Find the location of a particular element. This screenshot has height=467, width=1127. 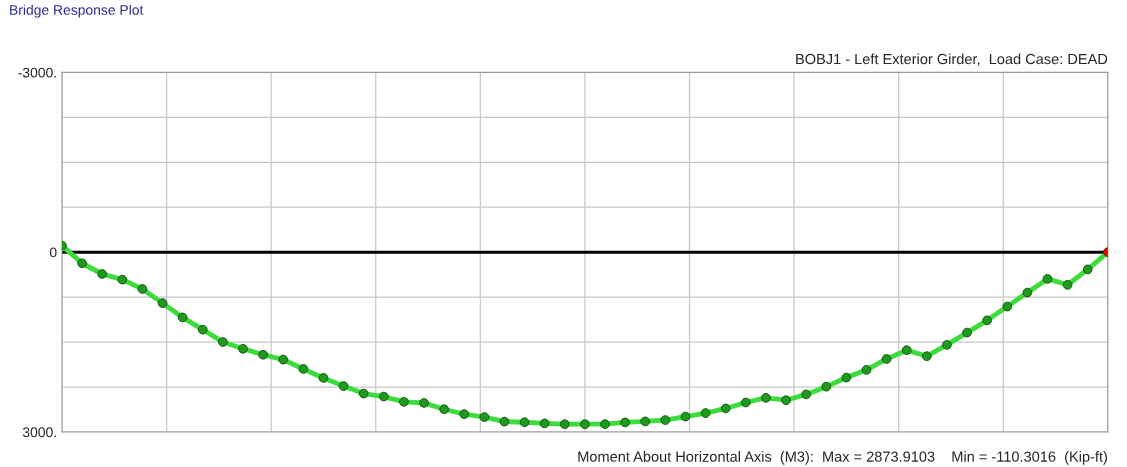

text: Bridge Response Plot is located at coordinates (77, 11).